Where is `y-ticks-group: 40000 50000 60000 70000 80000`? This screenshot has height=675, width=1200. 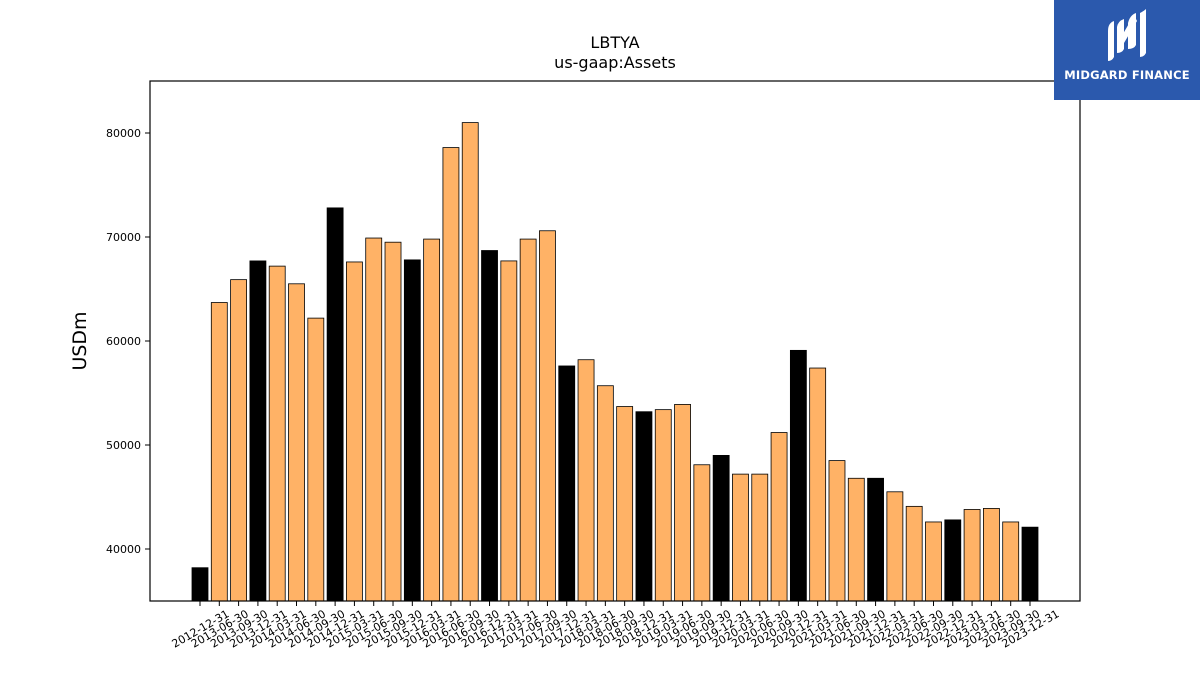
y-ticks-group: 40000 50000 60000 70000 80000 is located at coordinates (128, 341).